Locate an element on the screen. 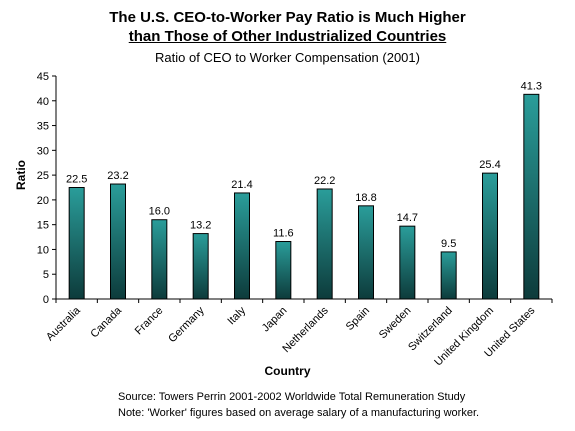  bar-value-label: 18.8 is located at coordinates (365, 198).